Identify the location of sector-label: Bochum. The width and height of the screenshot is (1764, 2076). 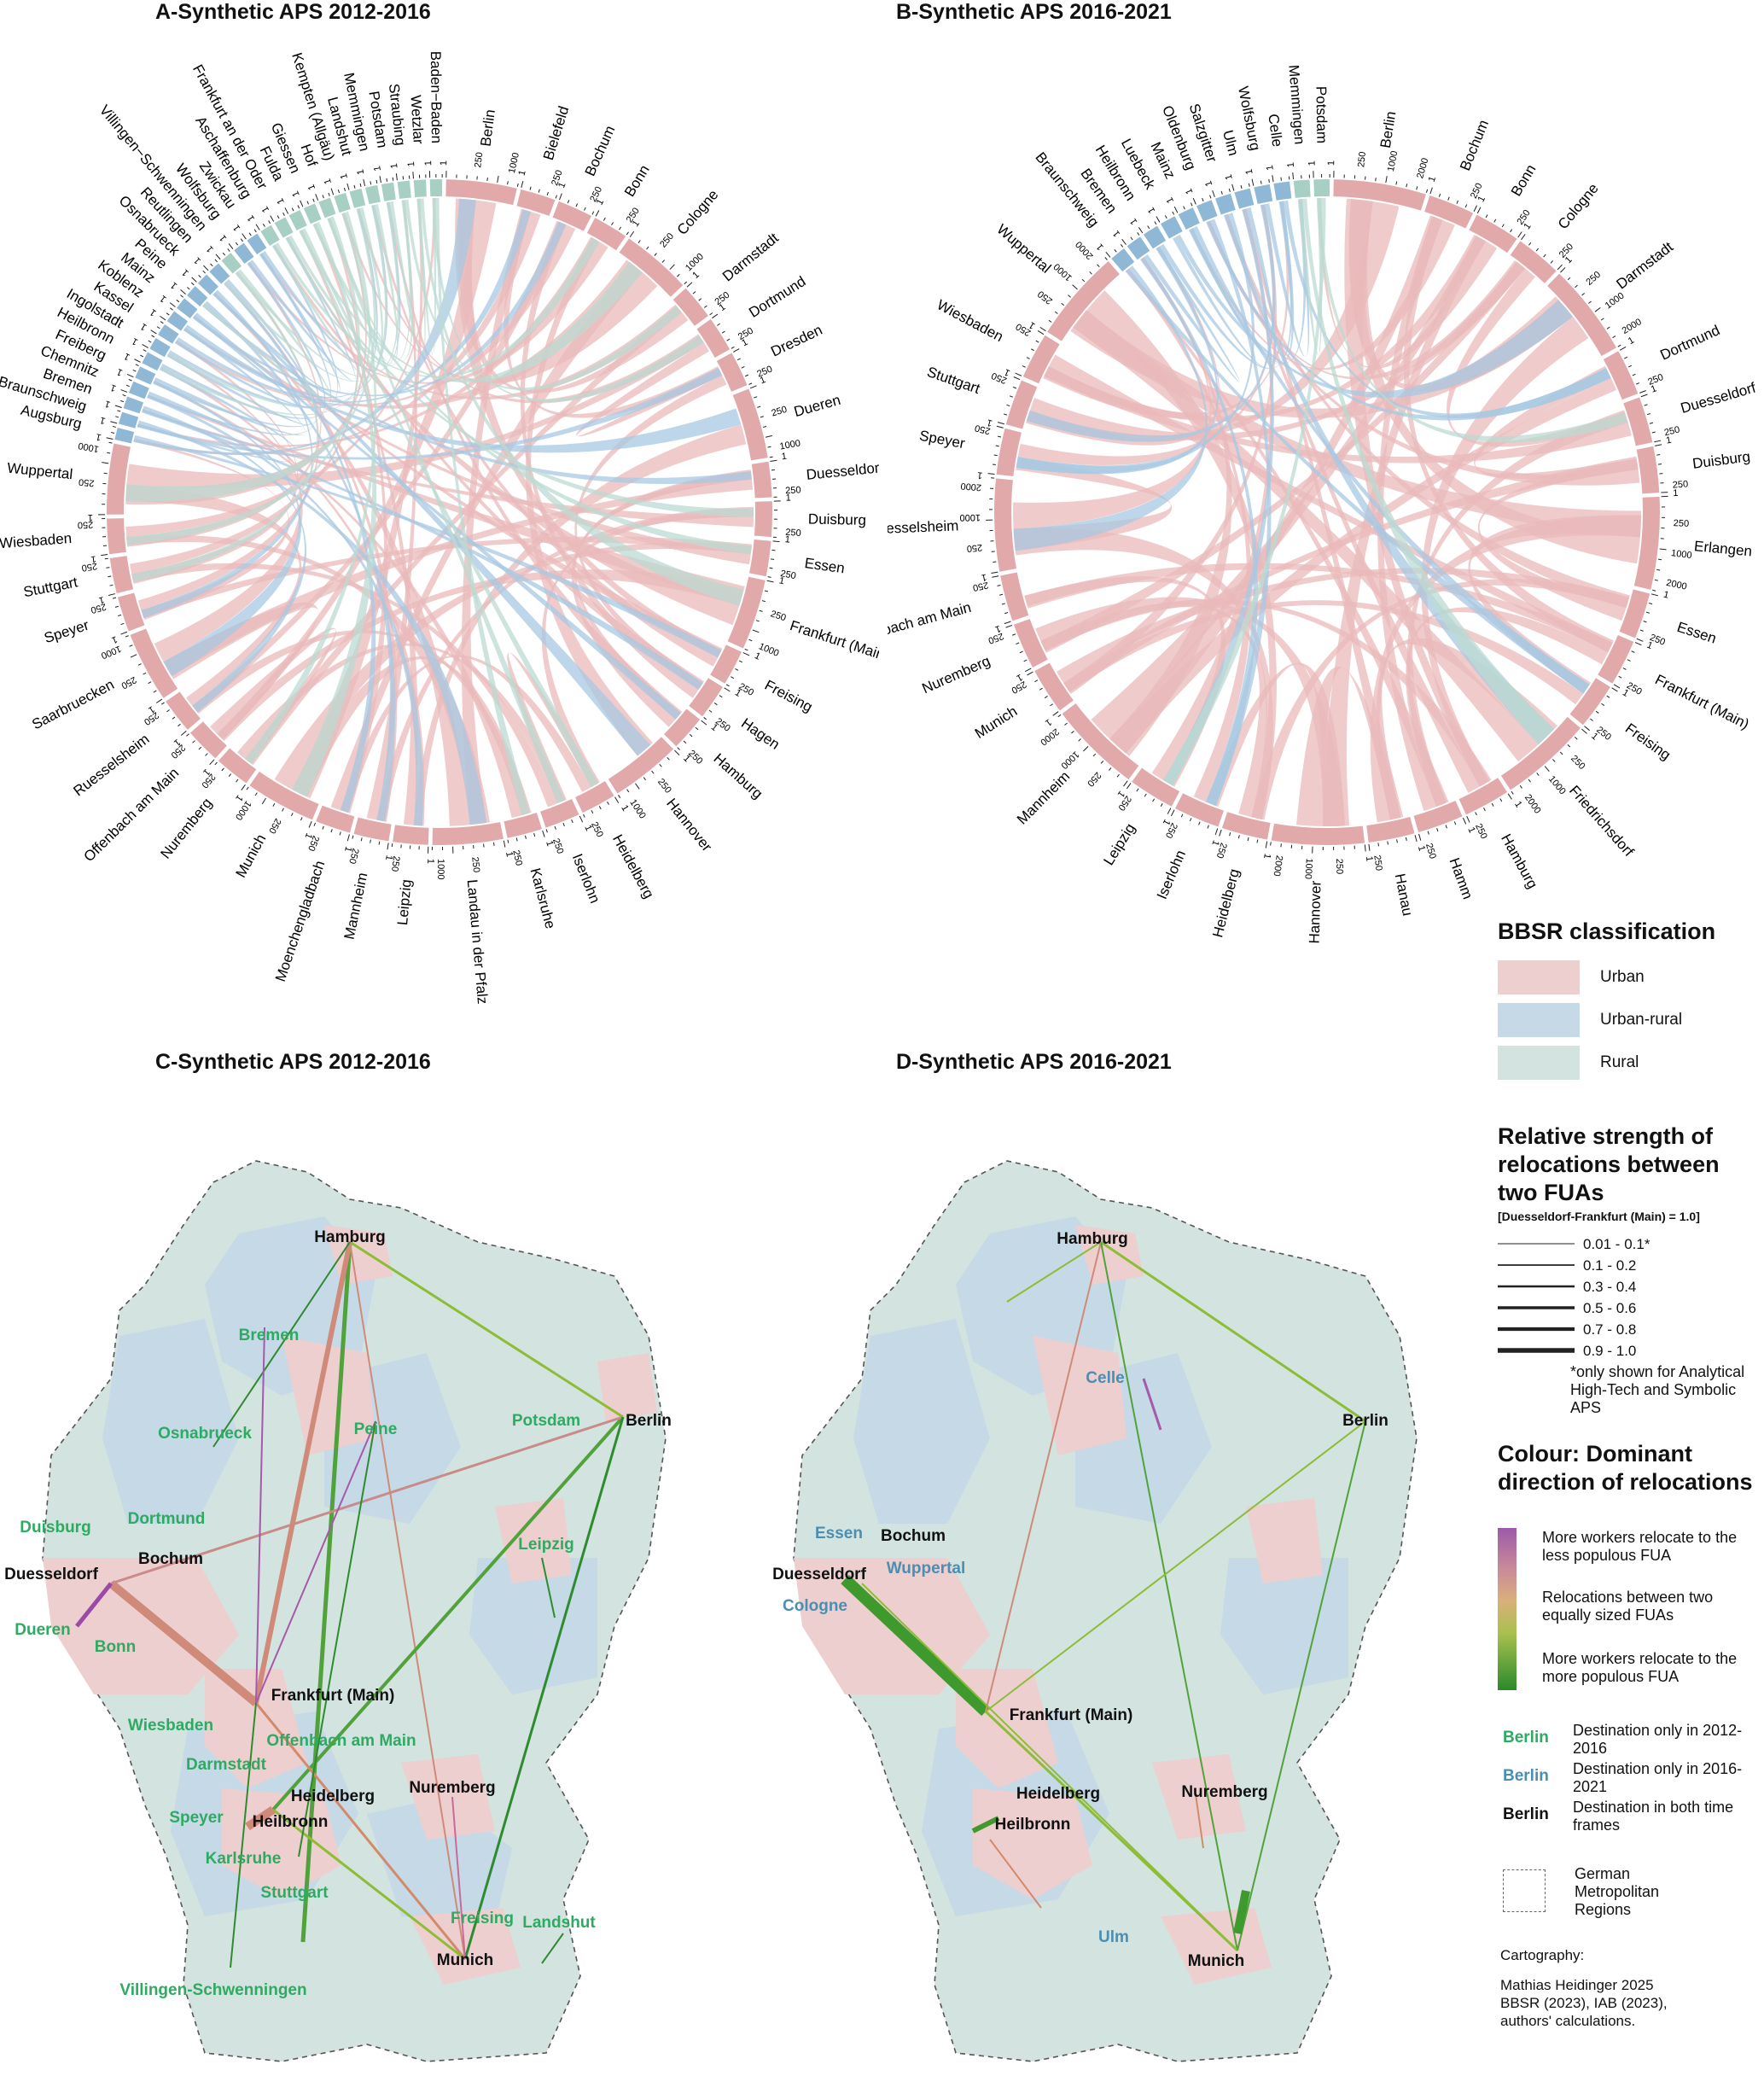
(601, 150).